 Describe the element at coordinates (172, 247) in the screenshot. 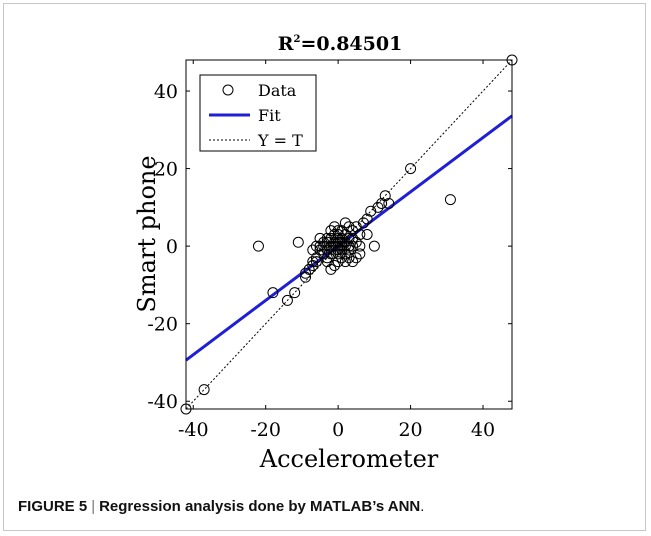

I see `y-tick-label: 0` at that location.